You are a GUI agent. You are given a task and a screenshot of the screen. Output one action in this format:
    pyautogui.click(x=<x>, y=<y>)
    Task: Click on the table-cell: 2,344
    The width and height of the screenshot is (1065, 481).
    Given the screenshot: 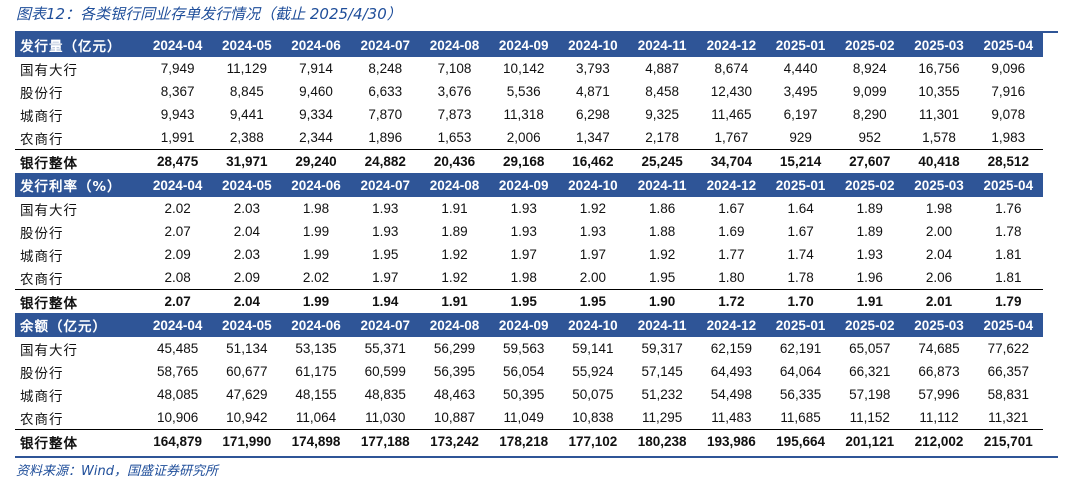 What is the action you would take?
    pyautogui.click(x=316, y=137)
    